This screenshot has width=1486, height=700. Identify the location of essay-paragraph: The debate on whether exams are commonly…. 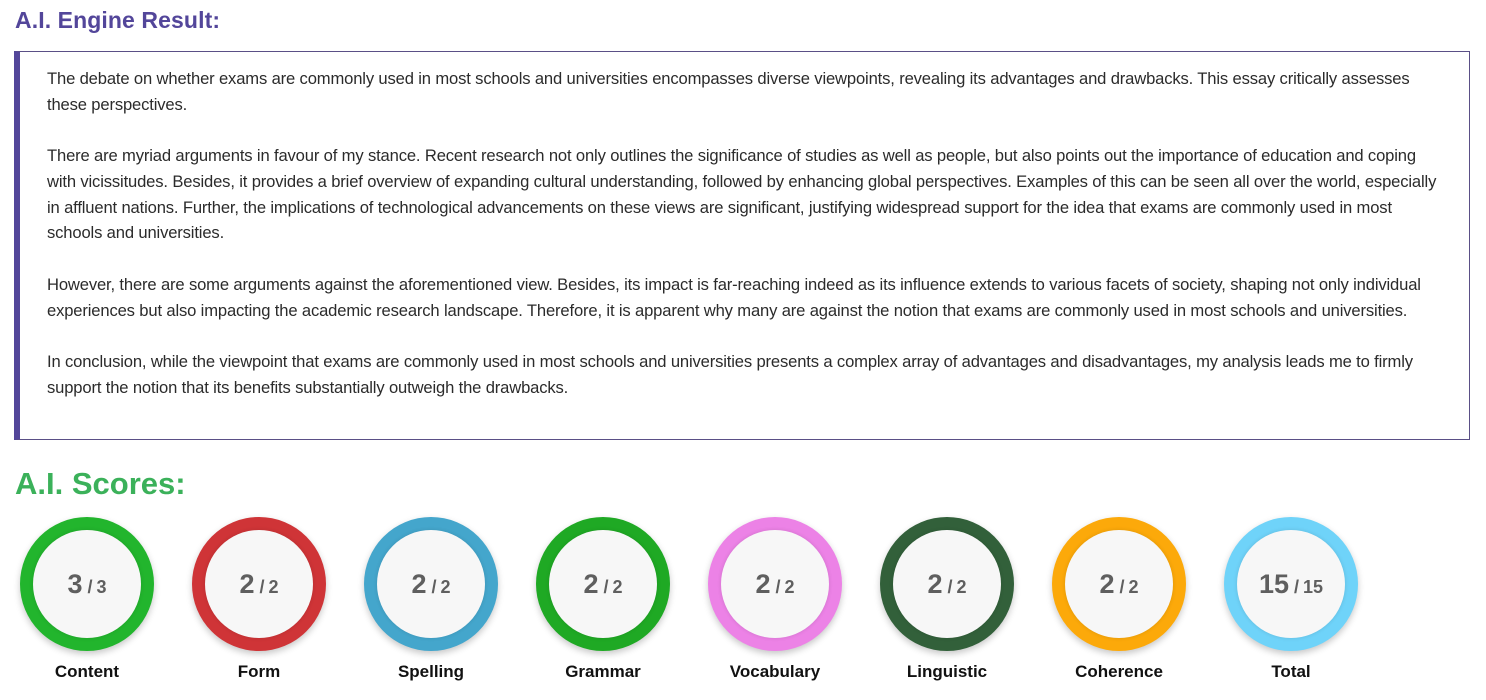
(728, 91).